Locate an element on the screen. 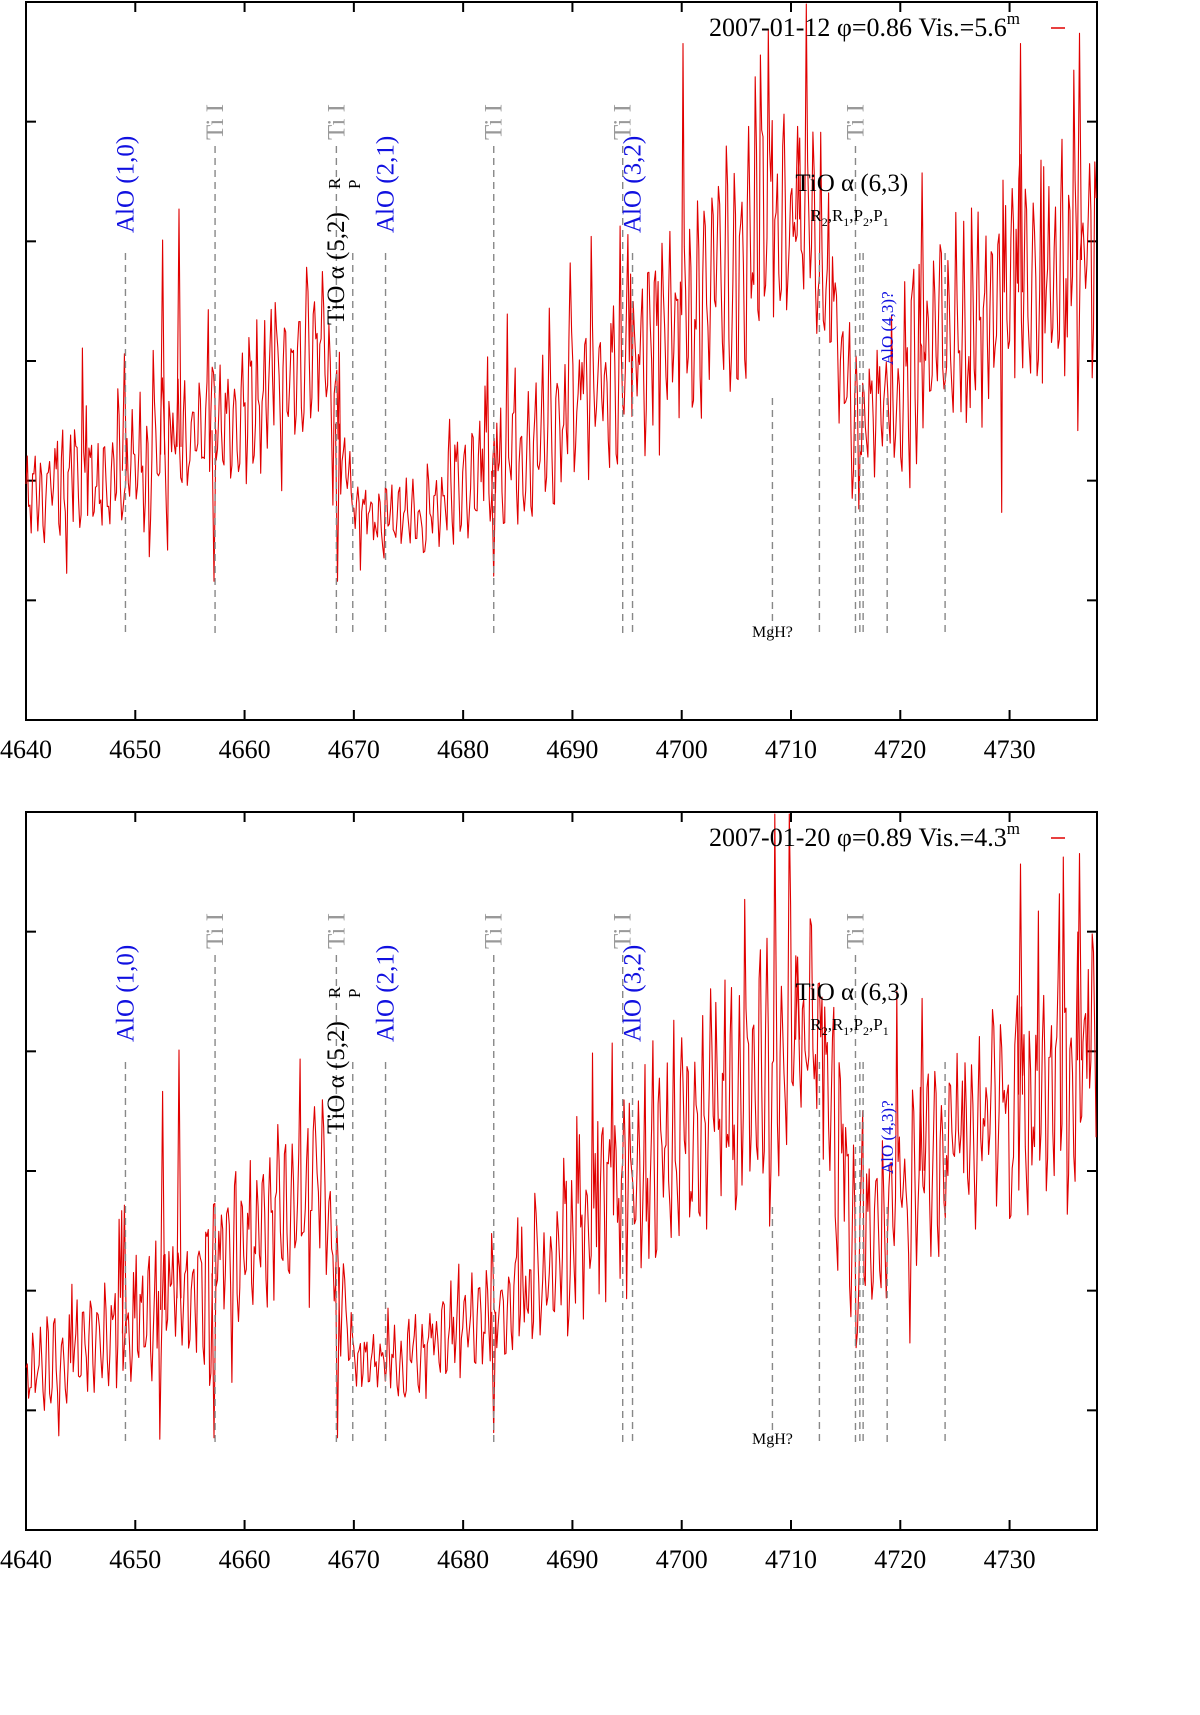 The image size is (1200, 1715). legend-label: 2007-01-12 φ=0.86 Vis.=5.6m is located at coordinates (864, 25).